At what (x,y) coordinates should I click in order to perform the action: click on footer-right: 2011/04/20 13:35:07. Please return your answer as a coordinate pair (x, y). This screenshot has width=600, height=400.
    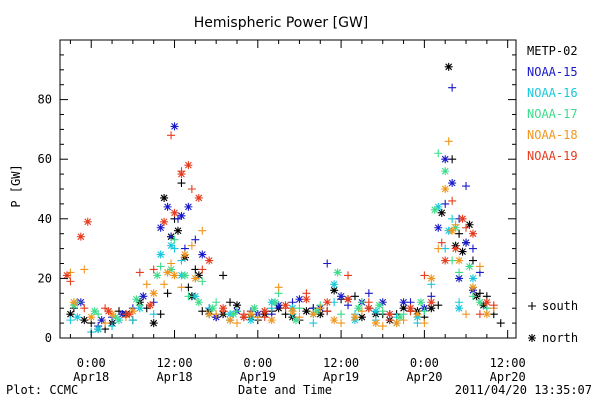
    Looking at the image, I should click on (523, 390).